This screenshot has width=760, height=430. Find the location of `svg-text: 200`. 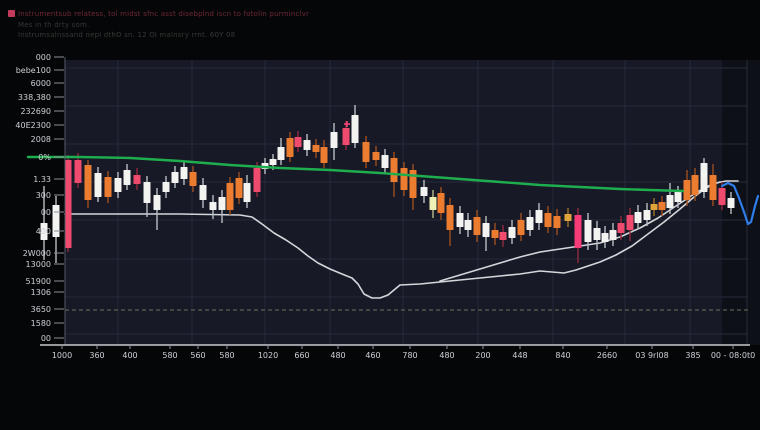

svg-text: 200 is located at coordinates (482, 355).